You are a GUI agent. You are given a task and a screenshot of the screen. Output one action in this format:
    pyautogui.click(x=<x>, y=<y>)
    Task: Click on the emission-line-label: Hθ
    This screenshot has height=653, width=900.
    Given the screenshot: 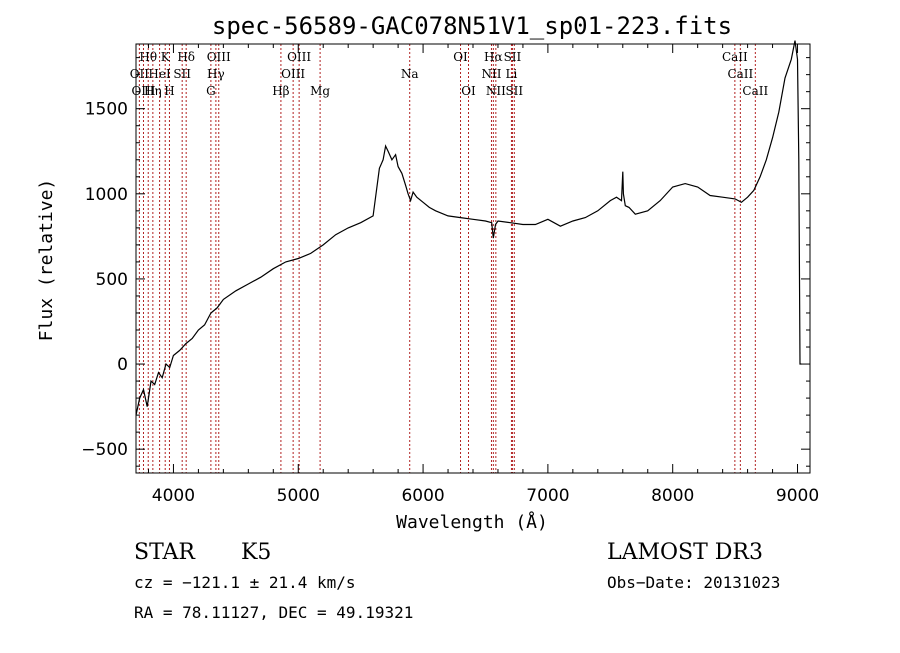 What is the action you would take?
    pyautogui.click(x=148, y=57)
    